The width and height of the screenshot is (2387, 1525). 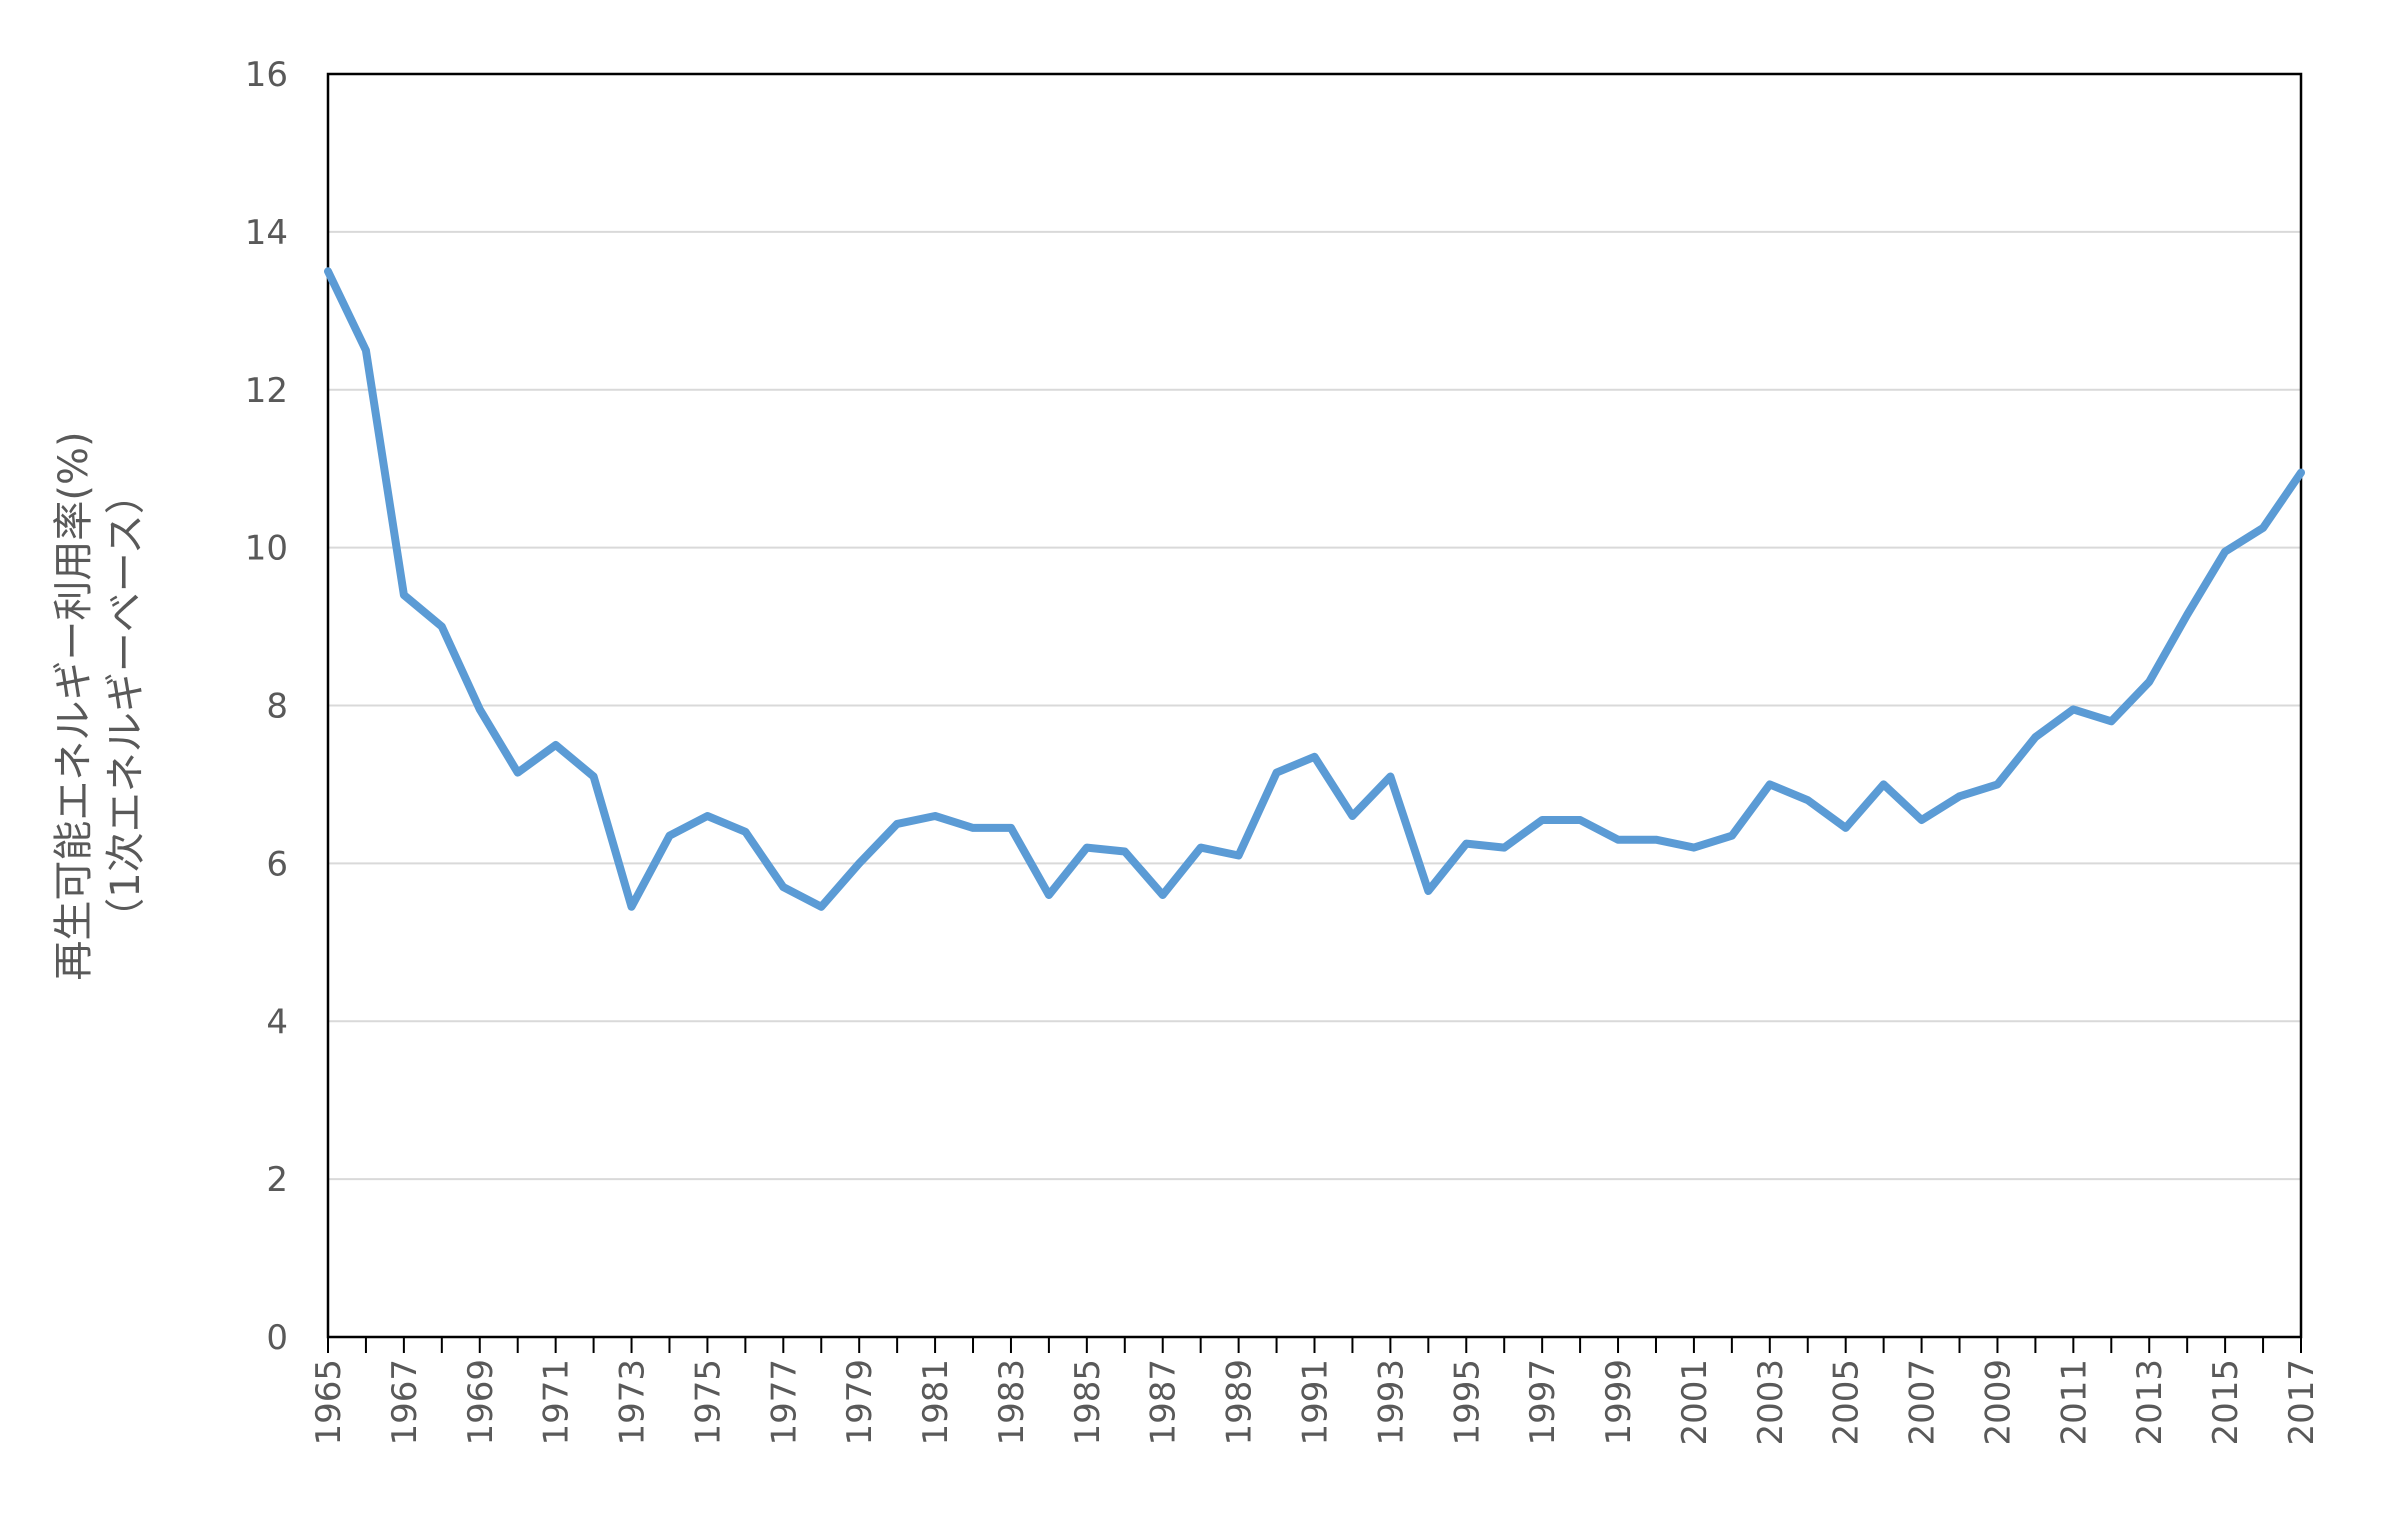 What do you see at coordinates (897, 823) in the screenshot?
I see `data-point-1980` at bounding box center [897, 823].